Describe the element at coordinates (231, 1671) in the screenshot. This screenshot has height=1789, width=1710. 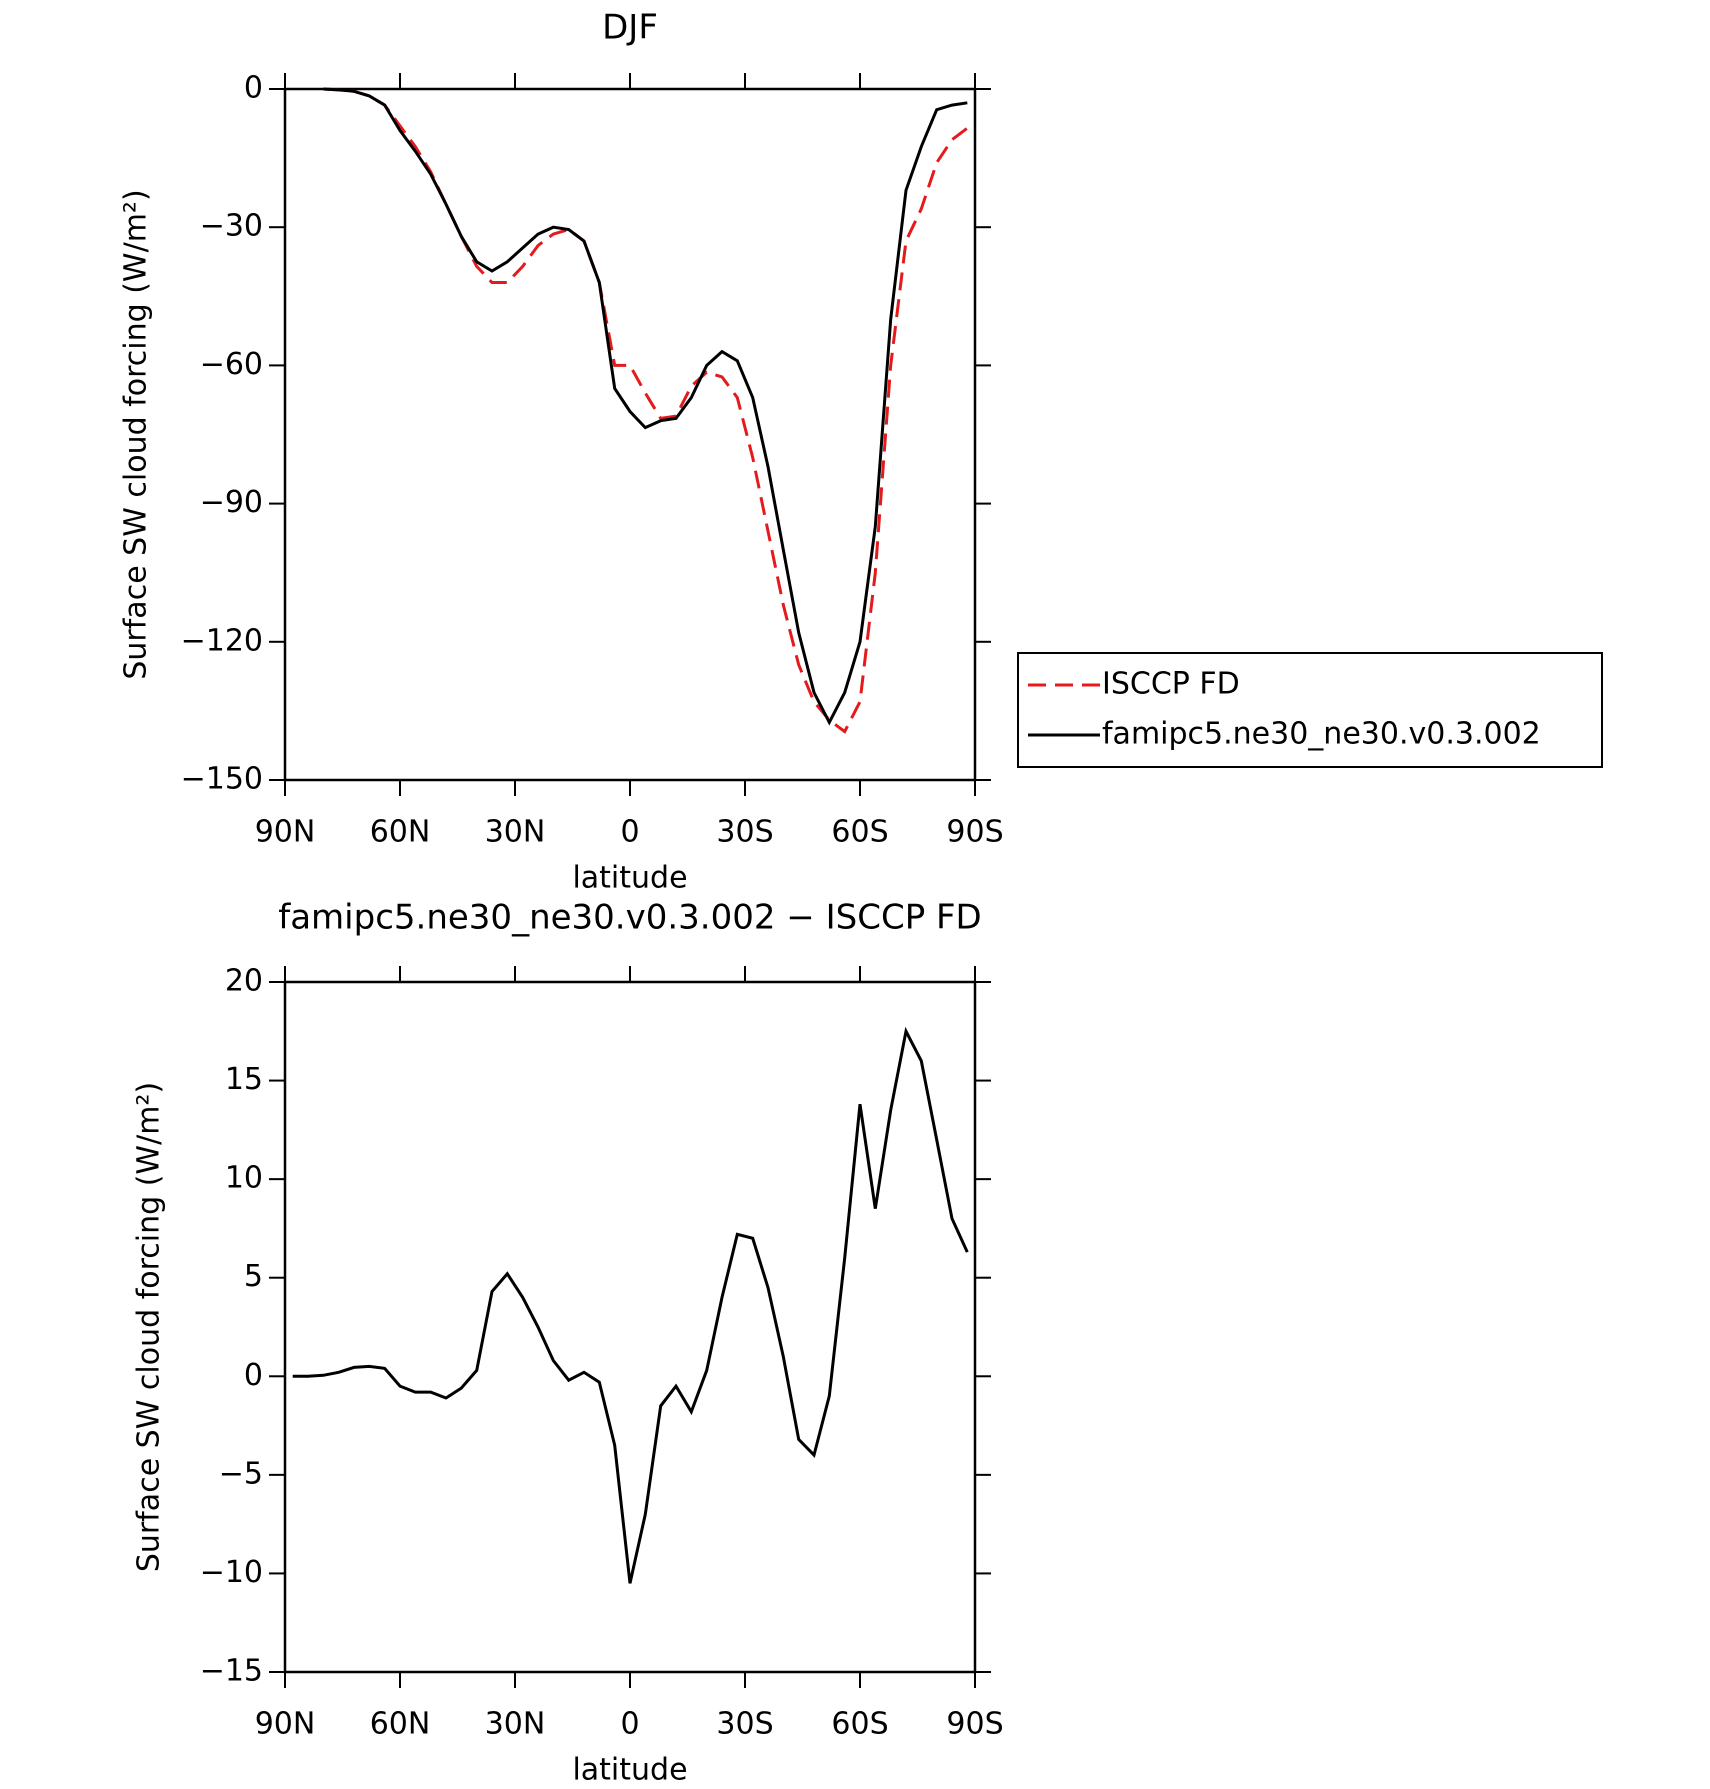
I see `y-tick-label: −15` at that location.